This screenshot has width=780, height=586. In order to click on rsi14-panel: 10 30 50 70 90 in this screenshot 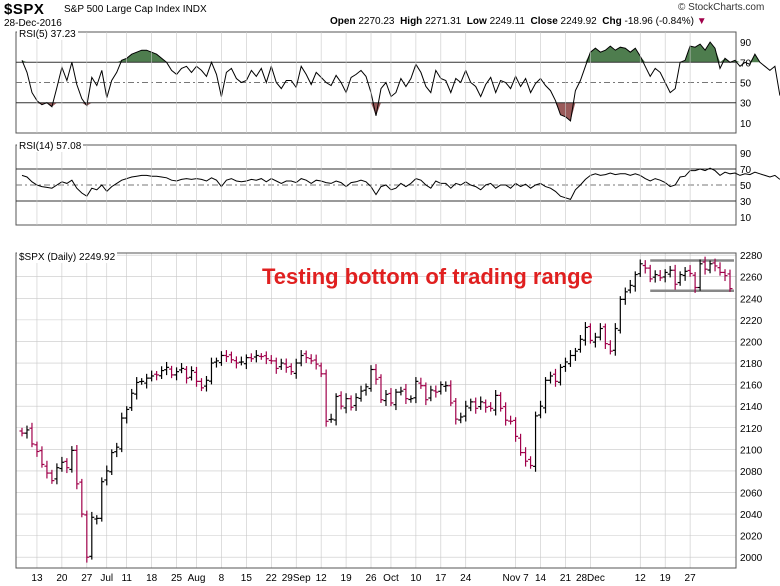, I will do `click(397, 185)`.